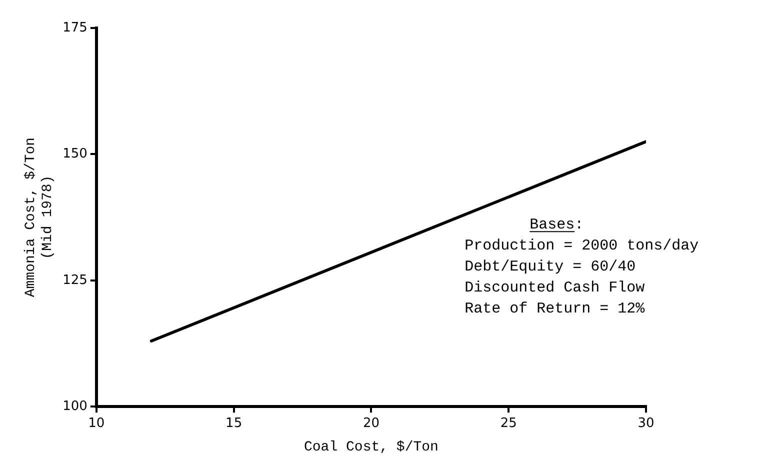 The height and width of the screenshot is (472, 774). Describe the element at coordinates (646, 423) in the screenshot. I see `x-tick-label: 30` at that location.